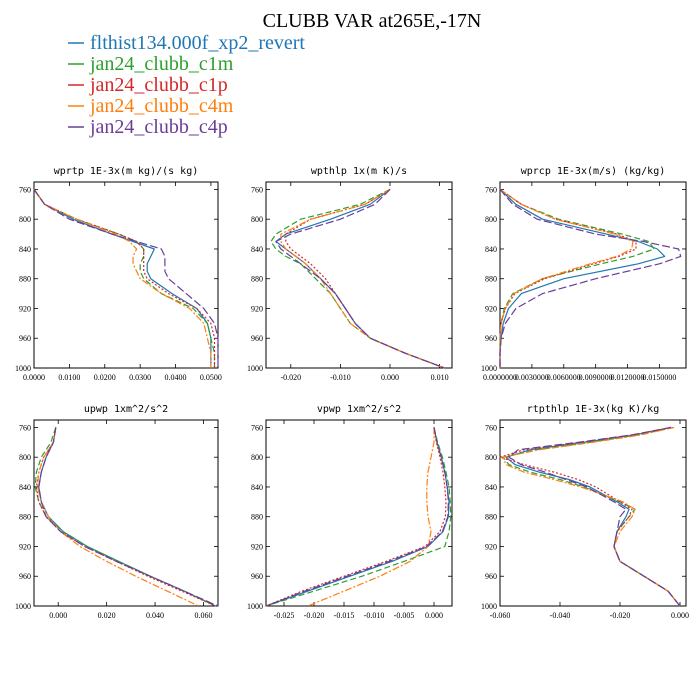 This screenshot has width=700, height=700. I want to click on x-tick-label: 0.0000000, so click(500, 377).